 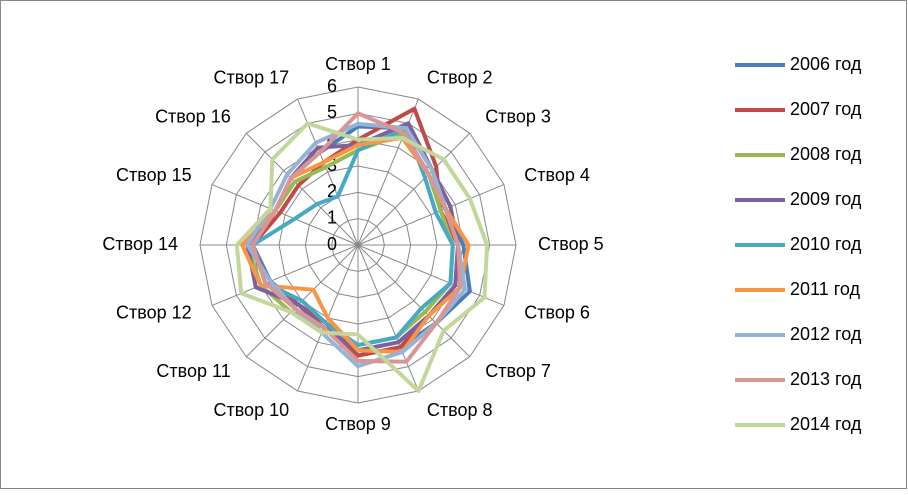 I want to click on legend-label: 2010 год, so click(x=826, y=244).